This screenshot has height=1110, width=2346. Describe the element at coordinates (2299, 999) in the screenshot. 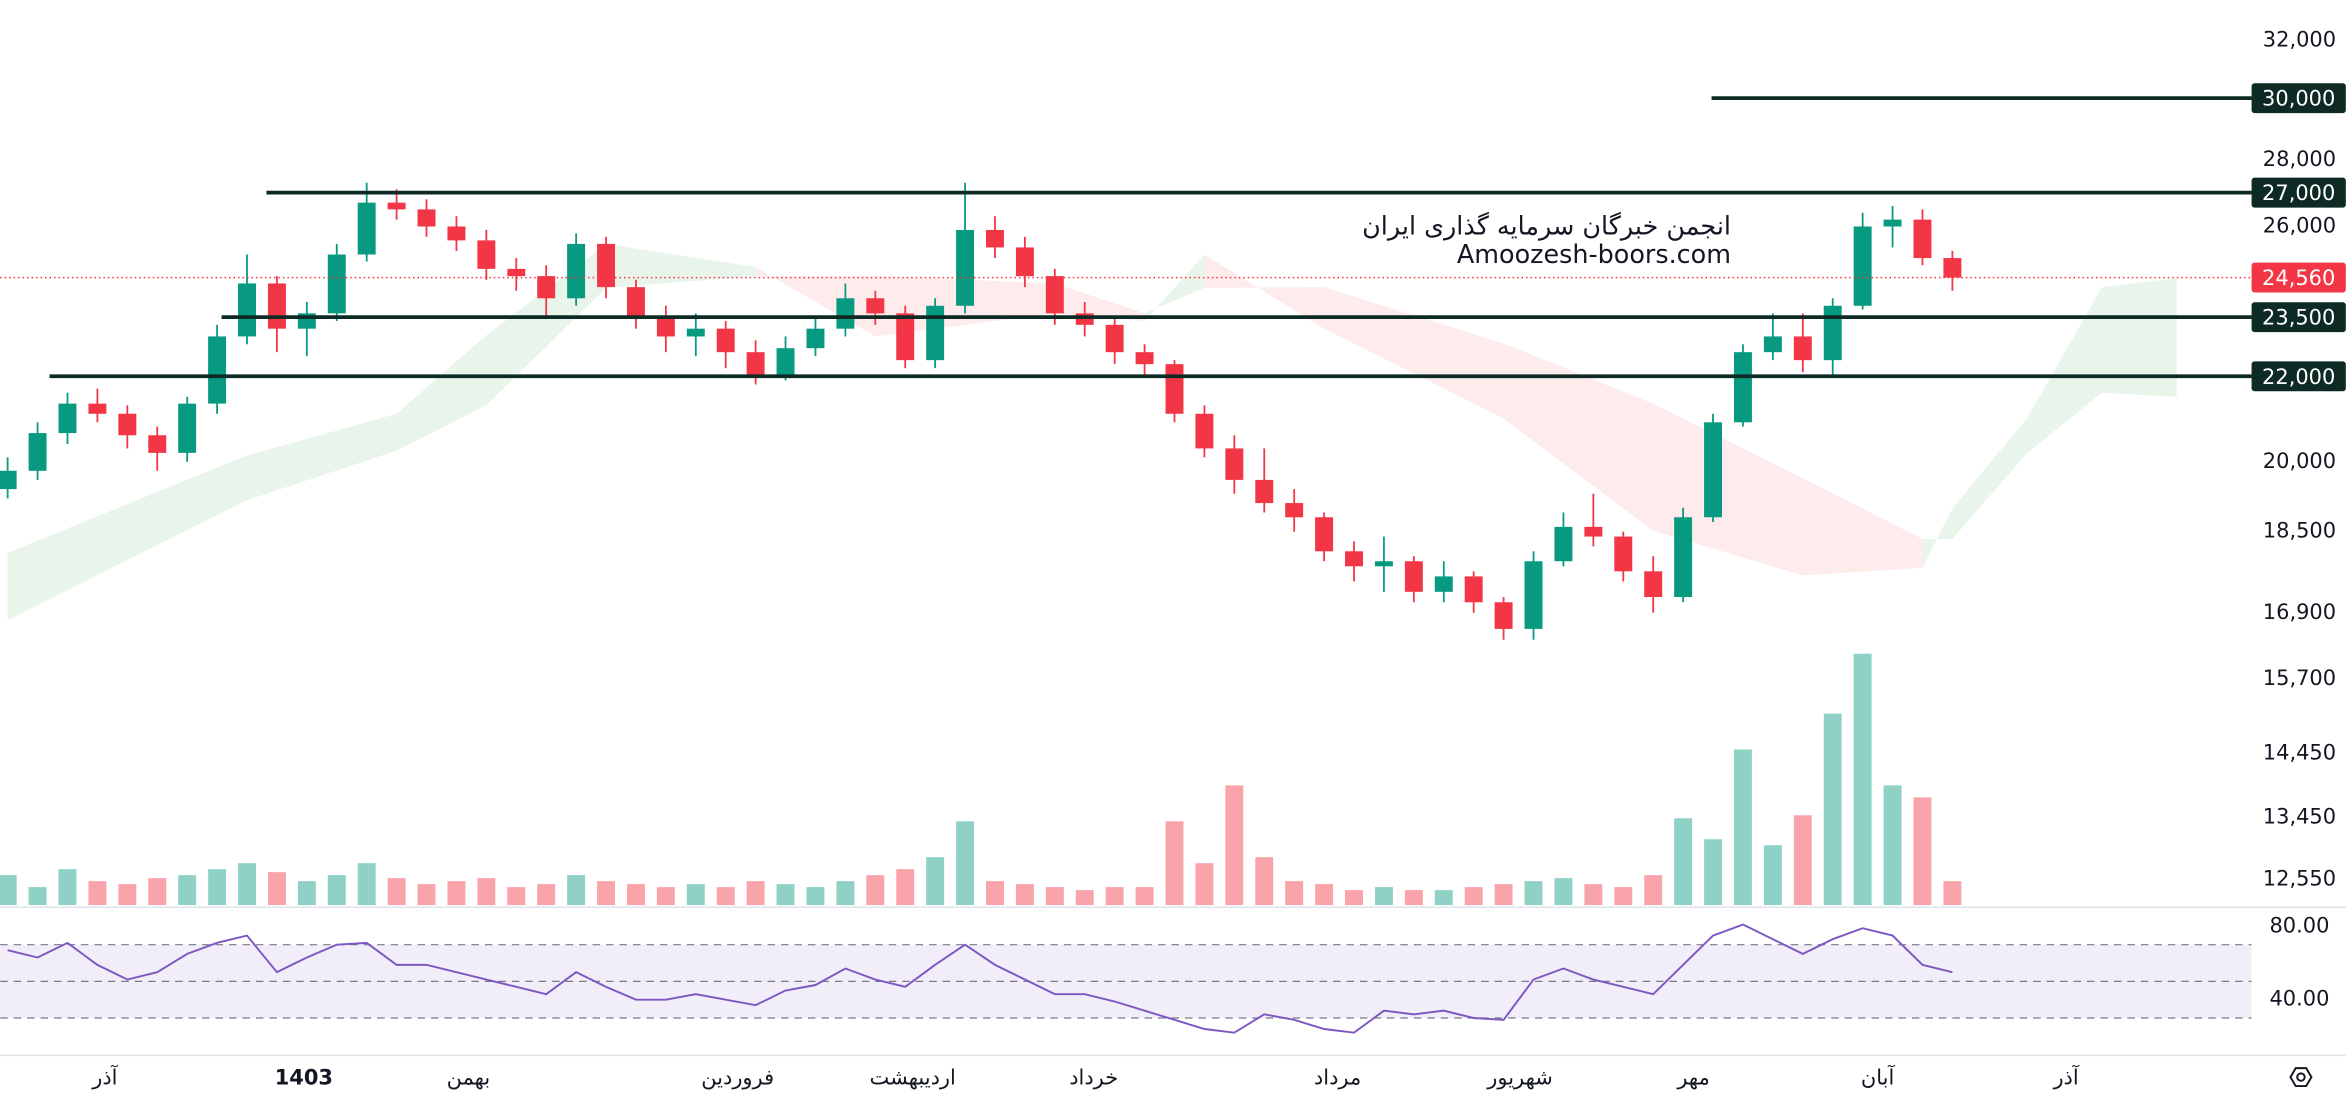

I see `rsi-tick-label: 40.00` at that location.